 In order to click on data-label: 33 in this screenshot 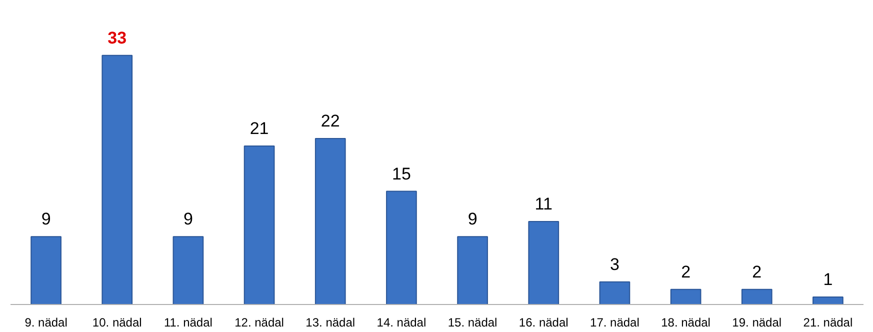, I will do `click(117, 38)`.